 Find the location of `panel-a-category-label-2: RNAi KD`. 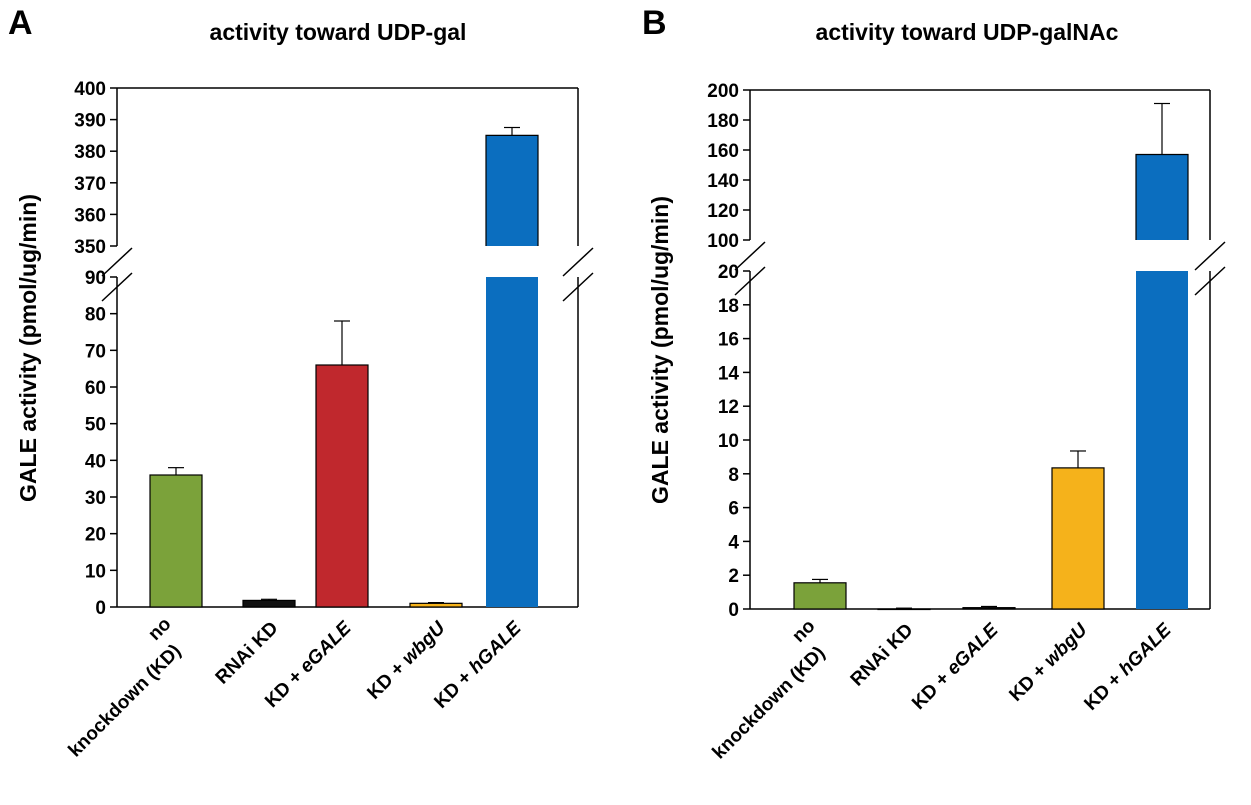

panel-a-category-label-2: RNAi KD is located at coordinates (247, 653).